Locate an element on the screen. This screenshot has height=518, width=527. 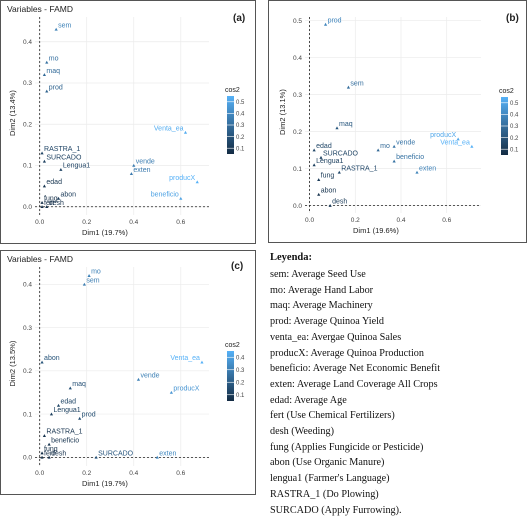
legend-item: maq: Average Machinery is located at coordinates (321, 306).